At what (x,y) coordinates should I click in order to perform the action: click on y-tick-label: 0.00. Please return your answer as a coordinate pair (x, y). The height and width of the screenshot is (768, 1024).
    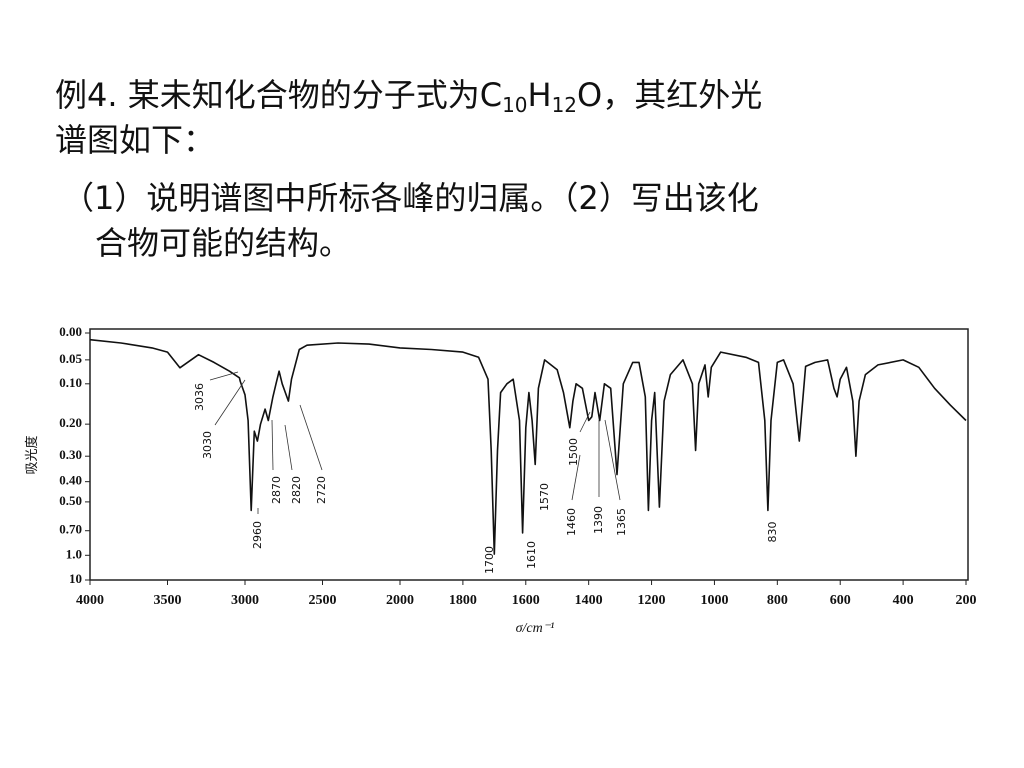
    Looking at the image, I should click on (70, 331).